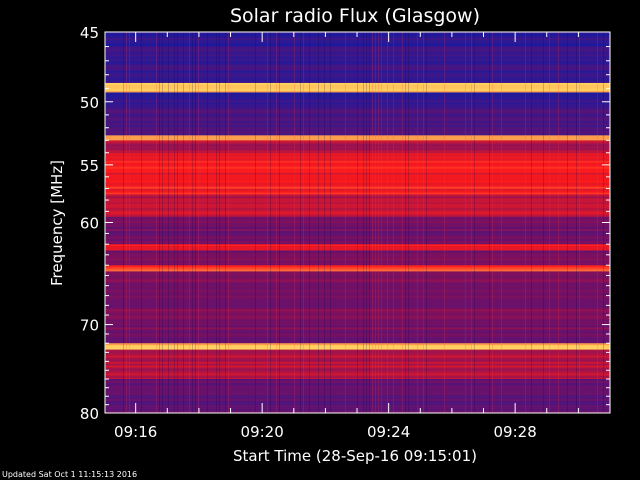  Describe the element at coordinates (355, 456) in the screenshot. I see `x-axis-label: Start Time (28-Sep-16 09:15:01)` at that location.